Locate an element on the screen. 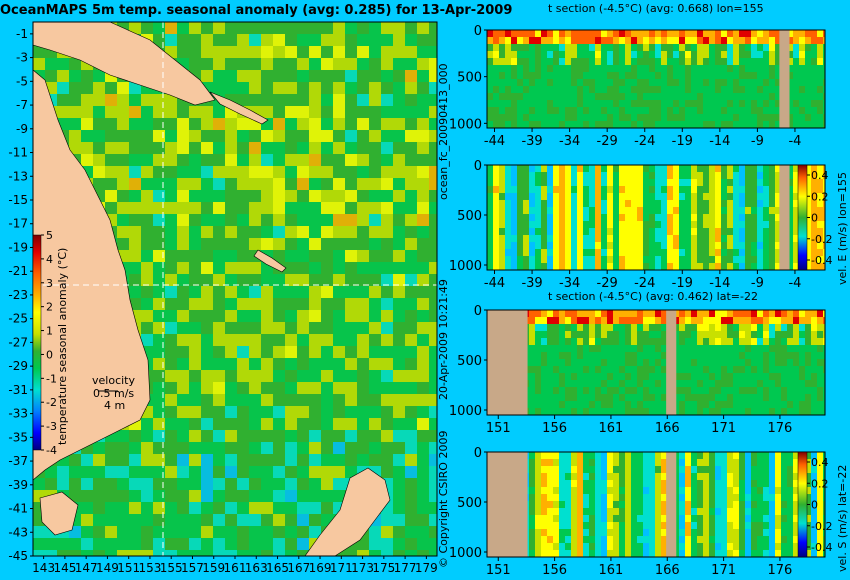  section-x-tick-label: -44 is located at coordinates (494, 283).